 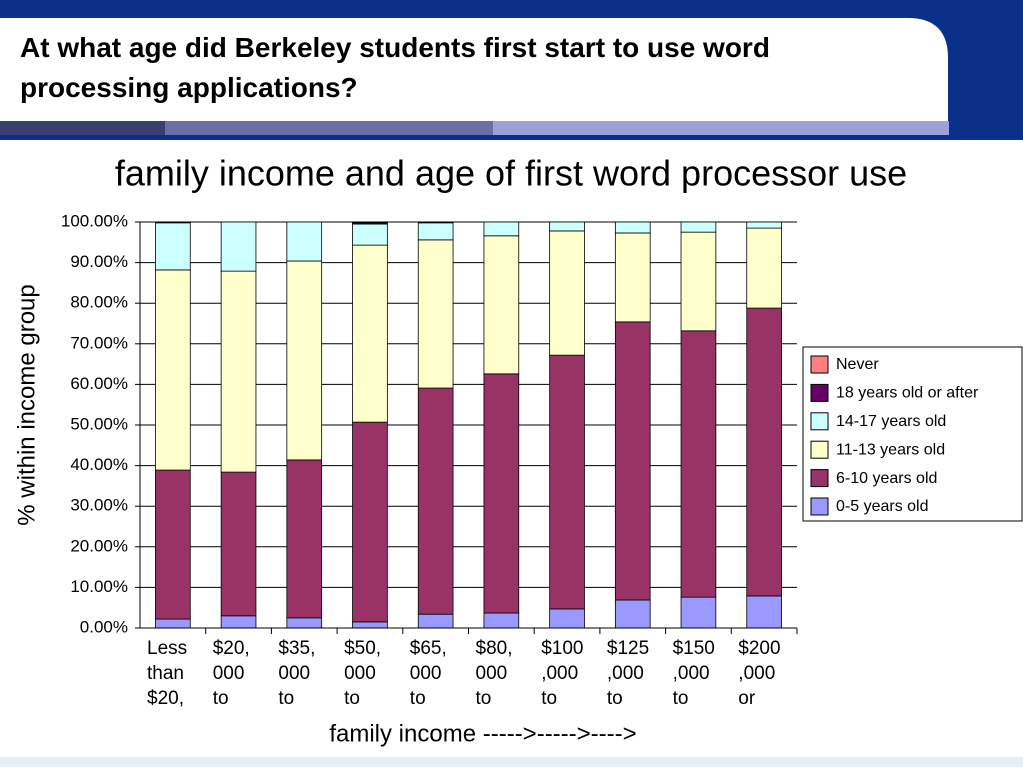 I want to click on x-tick-label: $100, so click(x=562, y=648).